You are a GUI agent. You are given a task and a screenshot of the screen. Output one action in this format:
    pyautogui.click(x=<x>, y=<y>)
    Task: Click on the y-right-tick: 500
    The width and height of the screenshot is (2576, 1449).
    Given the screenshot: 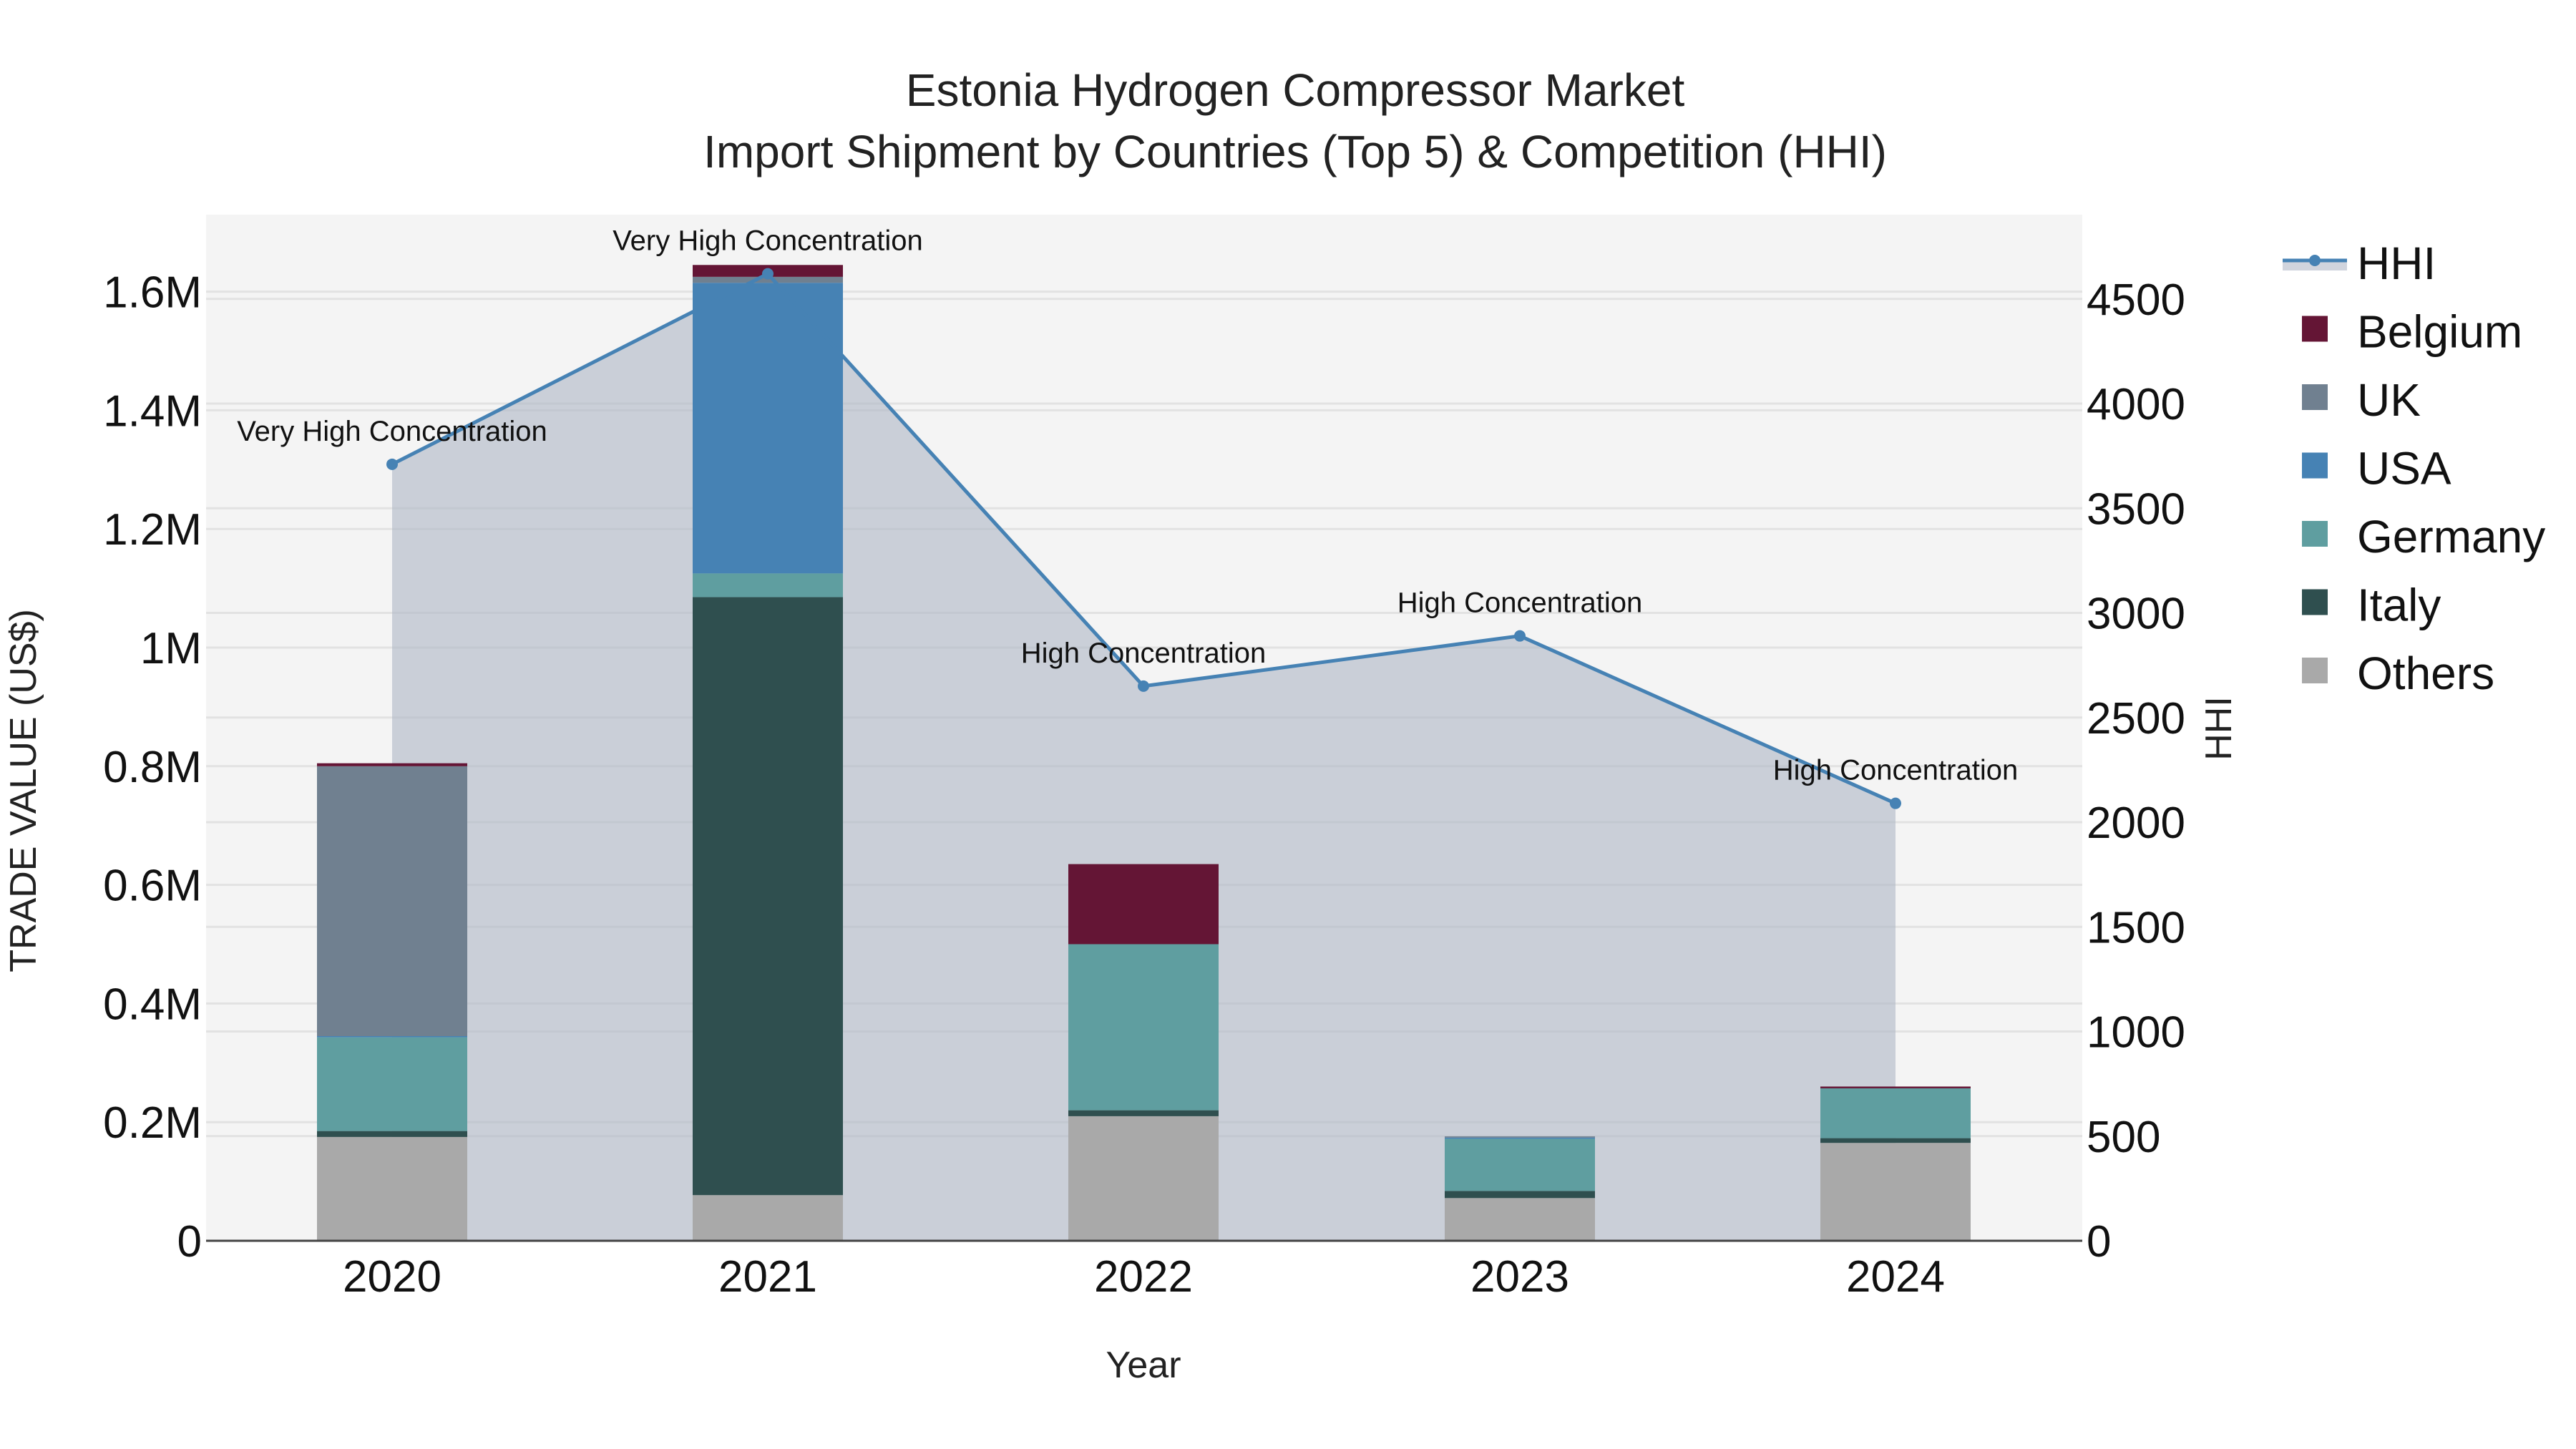 What is the action you would take?
    pyautogui.click(x=2123, y=1137)
    